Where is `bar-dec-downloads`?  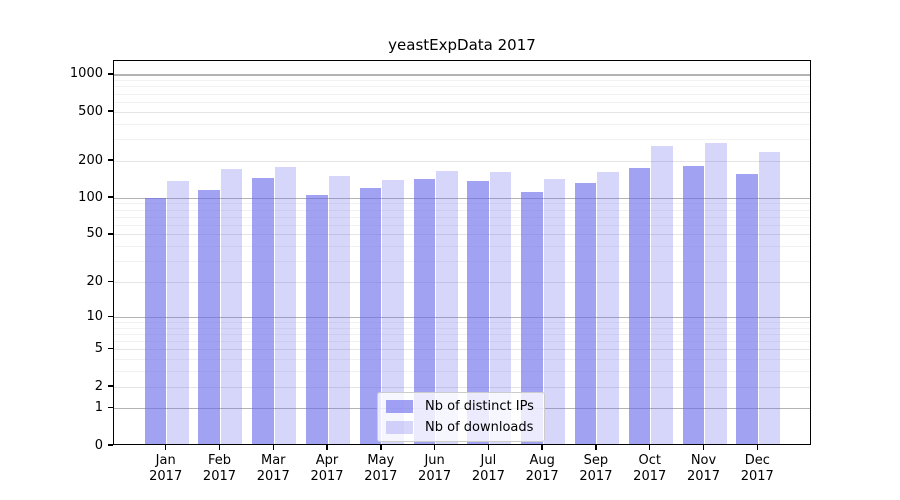 bar-dec-downloads is located at coordinates (769, 297).